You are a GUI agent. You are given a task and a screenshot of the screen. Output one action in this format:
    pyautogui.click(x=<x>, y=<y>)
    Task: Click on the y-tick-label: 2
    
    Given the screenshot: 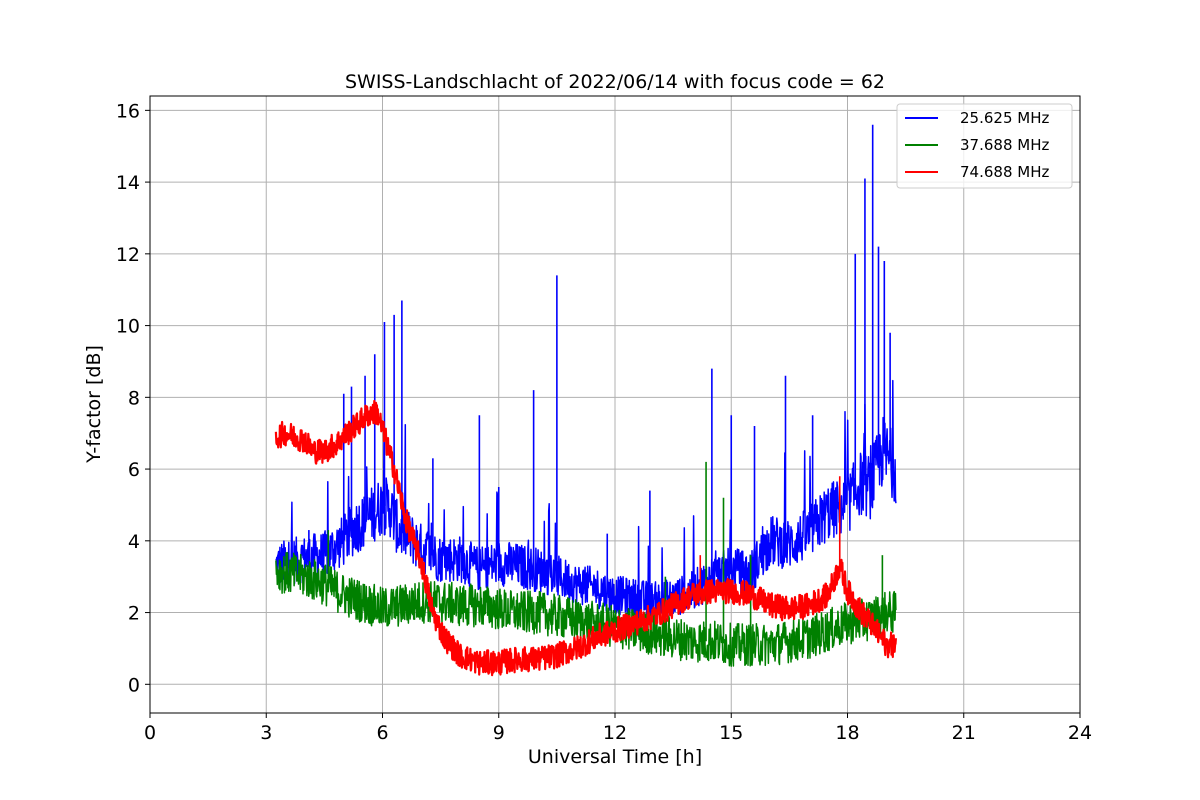 What is the action you would take?
    pyautogui.click(x=134, y=614)
    